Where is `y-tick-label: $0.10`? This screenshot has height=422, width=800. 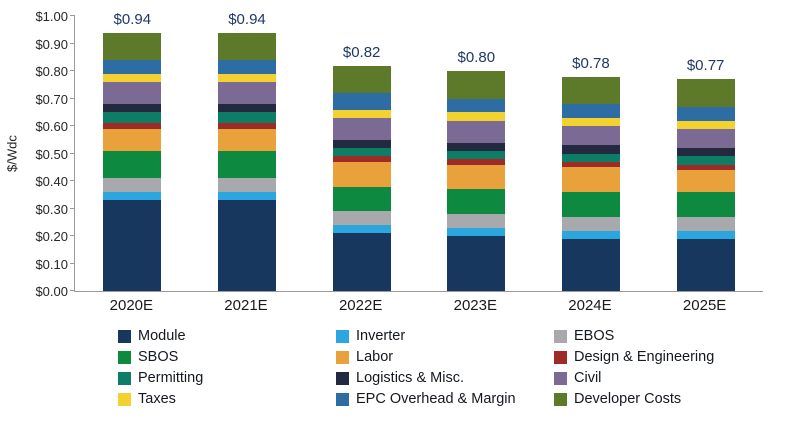
y-tick-label: $0.10 is located at coordinates (51, 264).